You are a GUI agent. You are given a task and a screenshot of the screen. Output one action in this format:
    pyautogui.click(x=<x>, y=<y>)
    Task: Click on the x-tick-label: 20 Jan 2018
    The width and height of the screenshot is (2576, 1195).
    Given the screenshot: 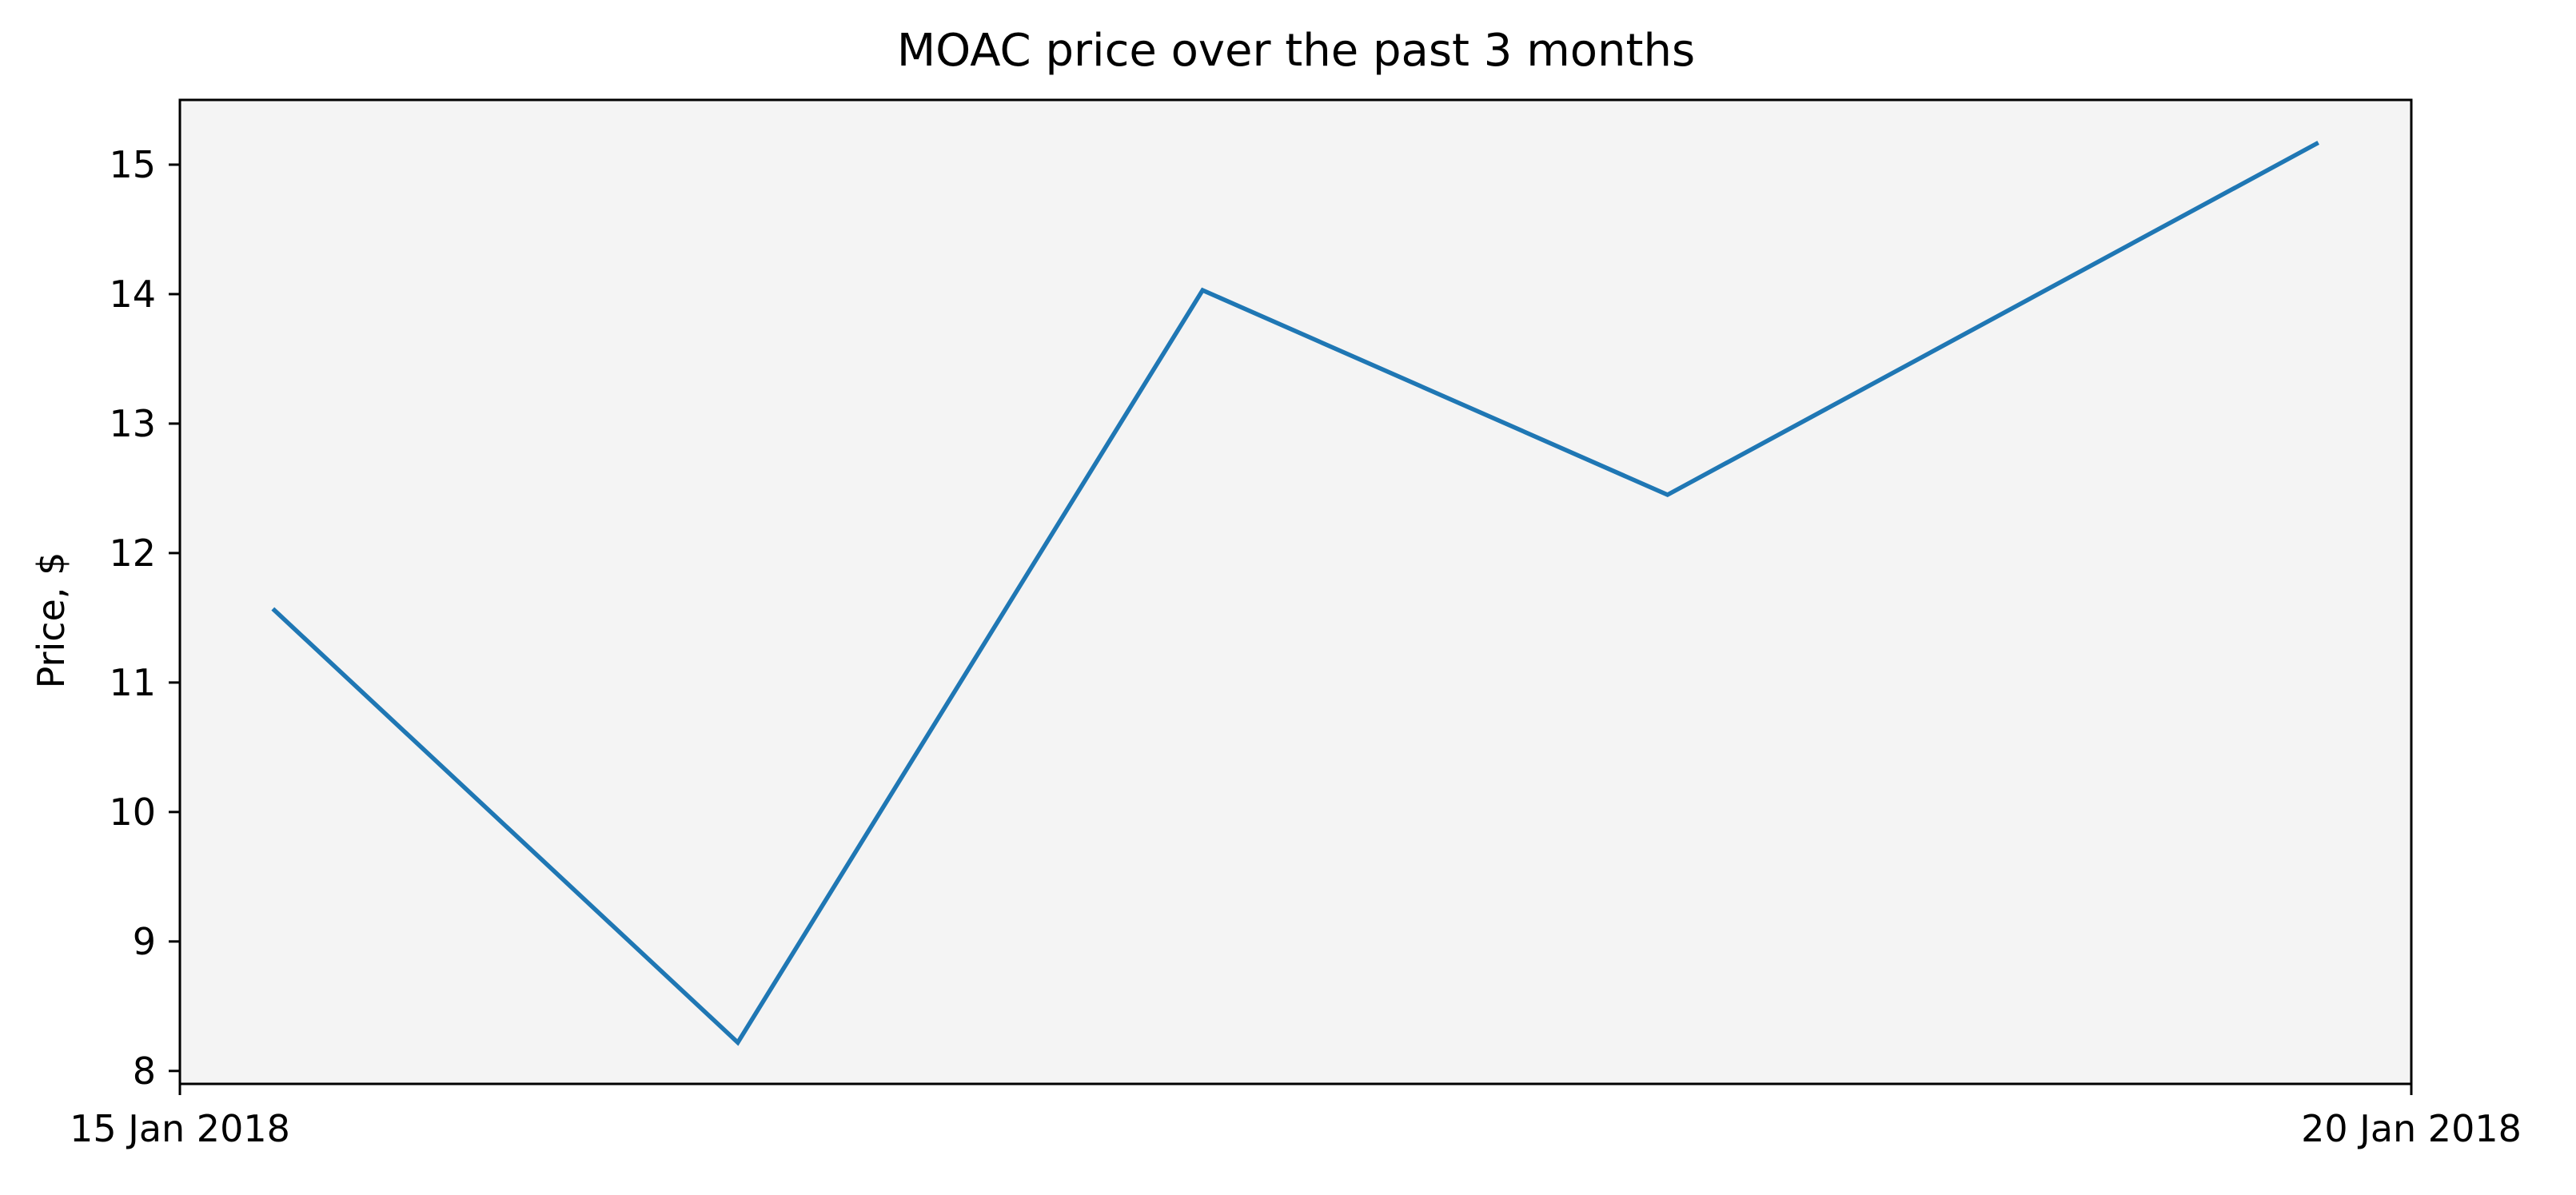 What is the action you would take?
    pyautogui.click(x=2411, y=1128)
    